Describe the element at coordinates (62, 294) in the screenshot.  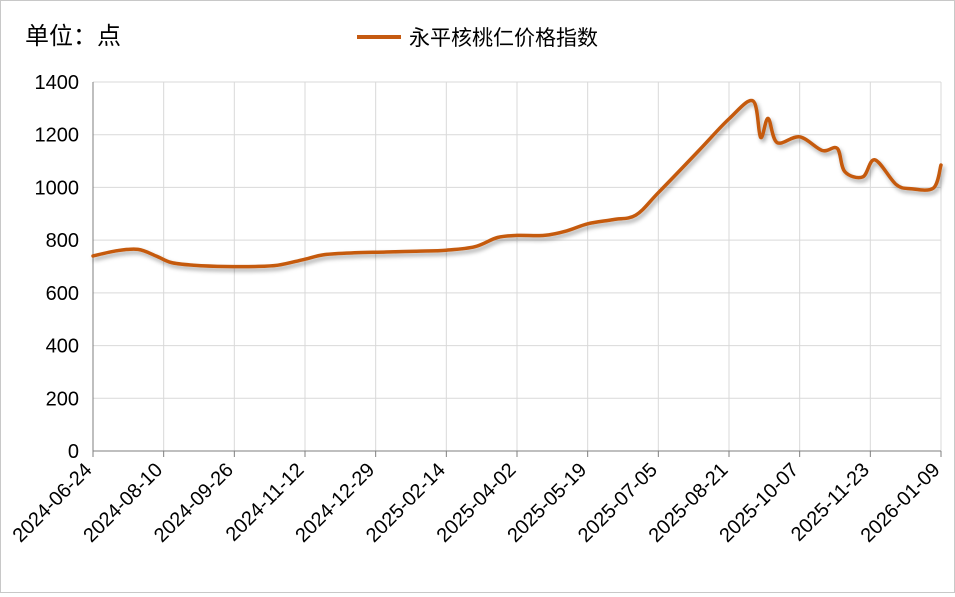
I see `y-tick-label: 600` at that location.